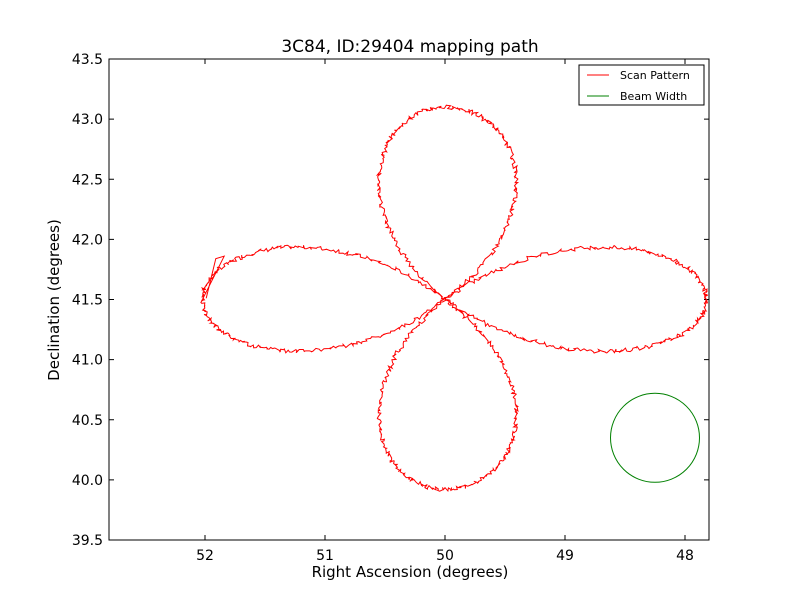  What do you see at coordinates (410, 572) in the screenshot?
I see `x-axis-label: Right Ascension (degrees)` at bounding box center [410, 572].